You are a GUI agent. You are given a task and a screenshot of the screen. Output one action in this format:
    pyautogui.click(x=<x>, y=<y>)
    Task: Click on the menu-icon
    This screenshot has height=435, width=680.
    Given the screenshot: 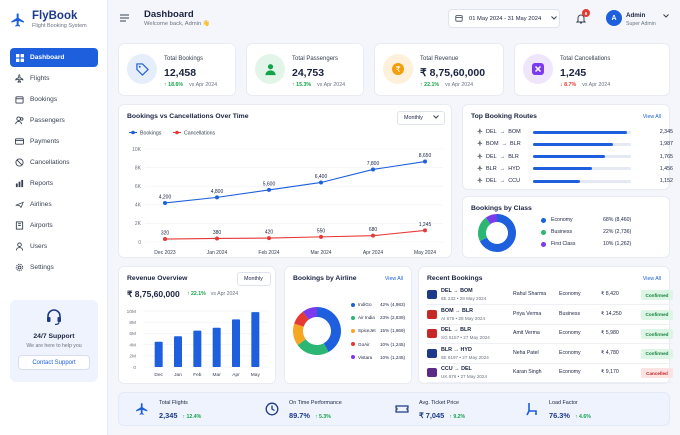 What is the action you would take?
    pyautogui.click(x=124, y=19)
    